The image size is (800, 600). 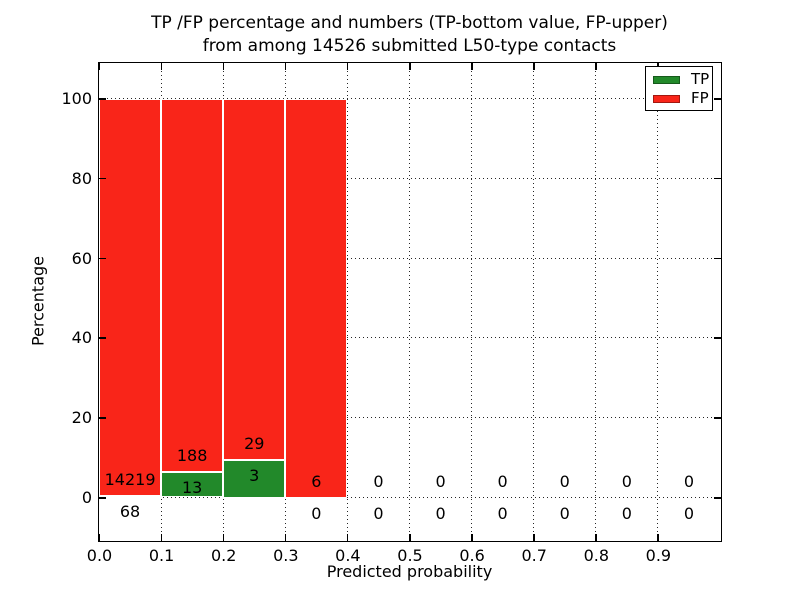 I want to click on x-tick-label-0.7: 0.7, so click(x=534, y=555).